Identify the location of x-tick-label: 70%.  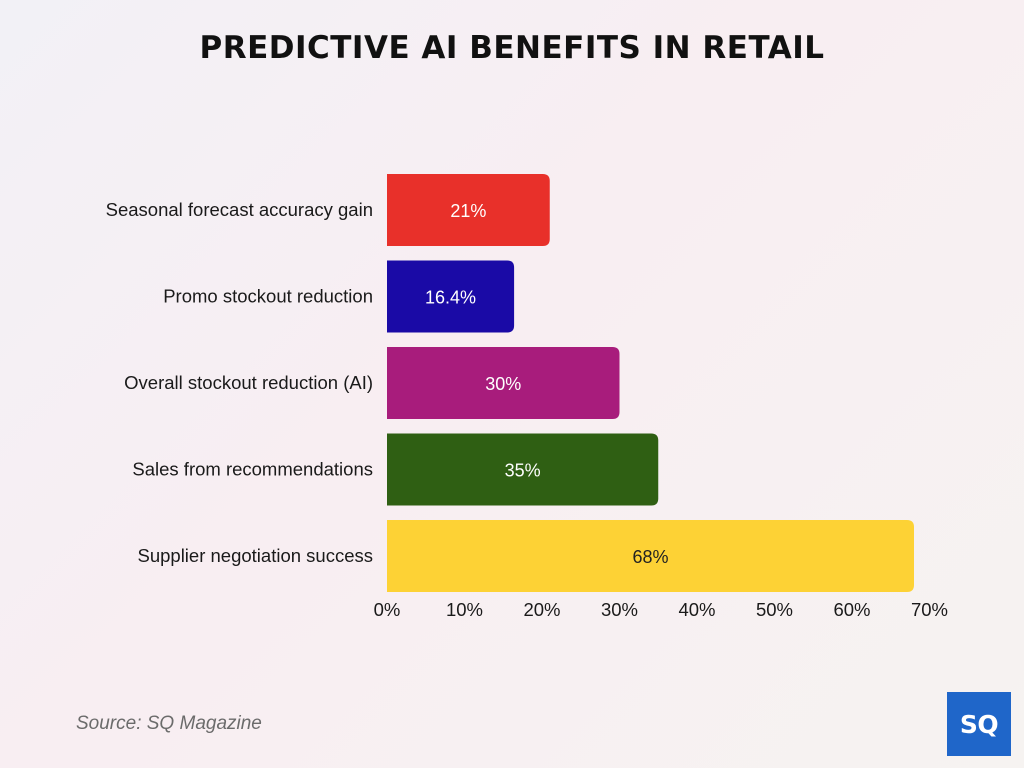
(929, 609).